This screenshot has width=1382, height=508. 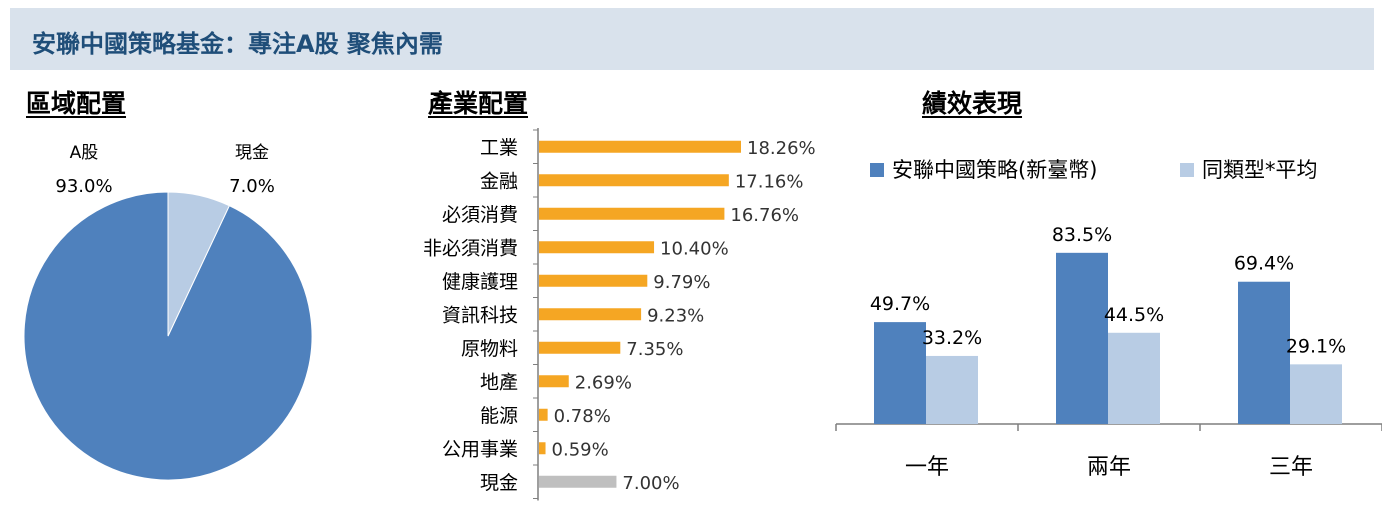 What do you see at coordinates (681, 282) in the screenshot?
I see `sector-value-label: 9.79%` at bounding box center [681, 282].